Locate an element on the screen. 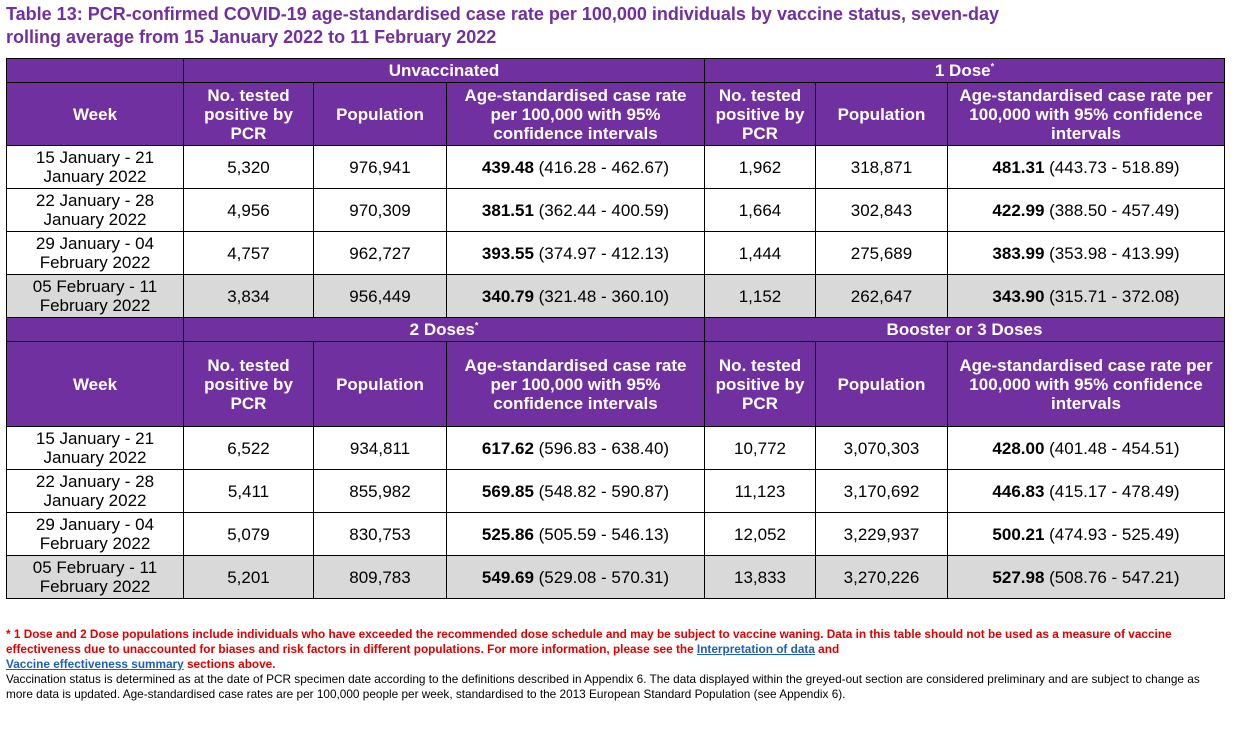 This screenshot has height=729, width=1240. population-cell: 934,811 is located at coordinates (380, 448).